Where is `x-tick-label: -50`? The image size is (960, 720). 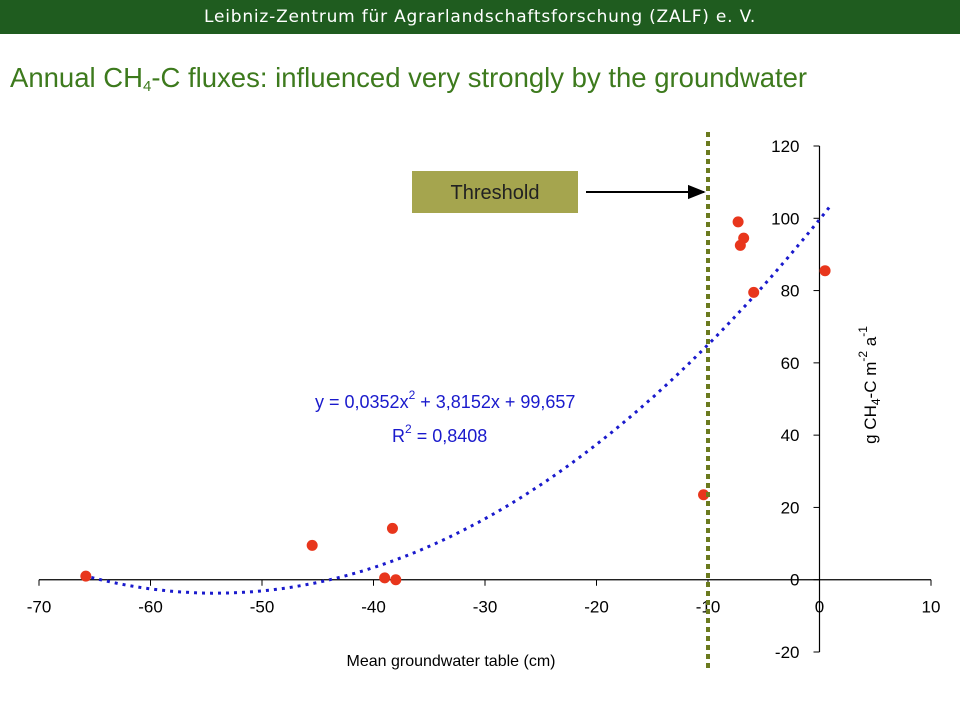
x-tick-label: -50 is located at coordinates (262, 607).